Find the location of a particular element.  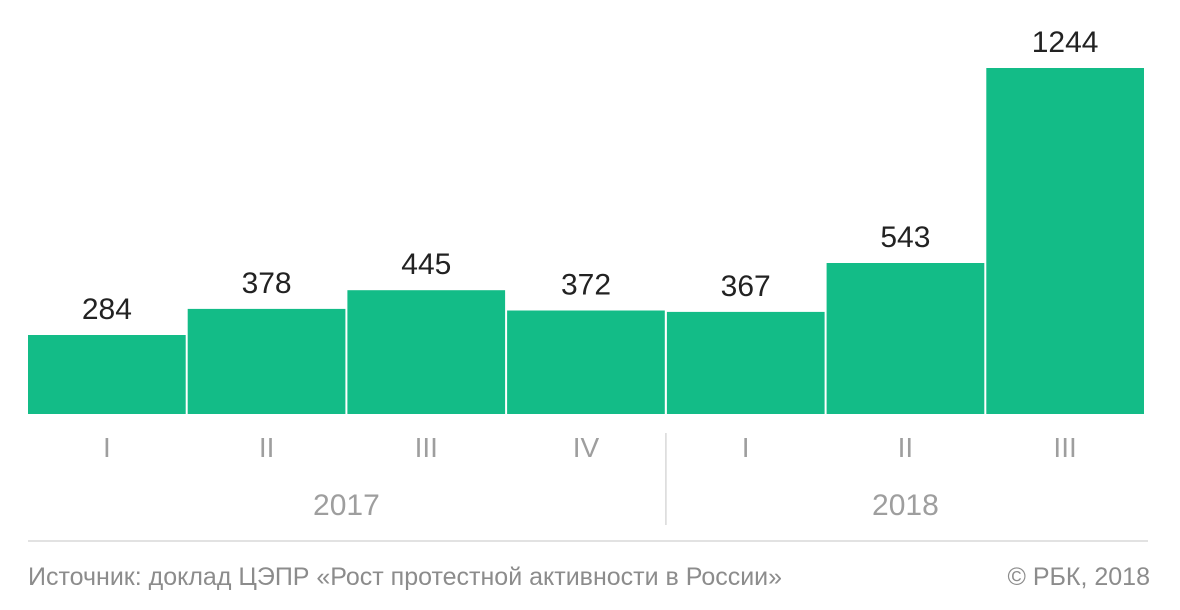

value-label: 284 is located at coordinates (107, 309).